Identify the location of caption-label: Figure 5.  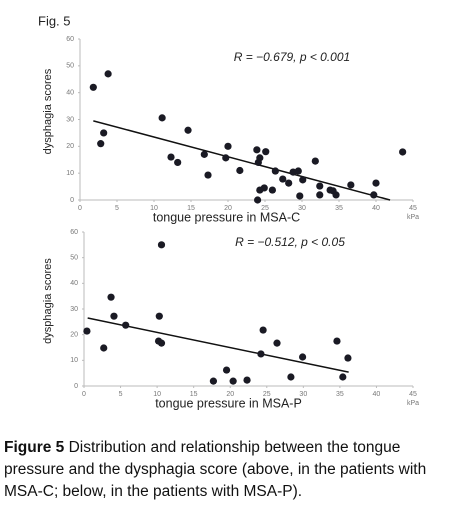
(34, 447).